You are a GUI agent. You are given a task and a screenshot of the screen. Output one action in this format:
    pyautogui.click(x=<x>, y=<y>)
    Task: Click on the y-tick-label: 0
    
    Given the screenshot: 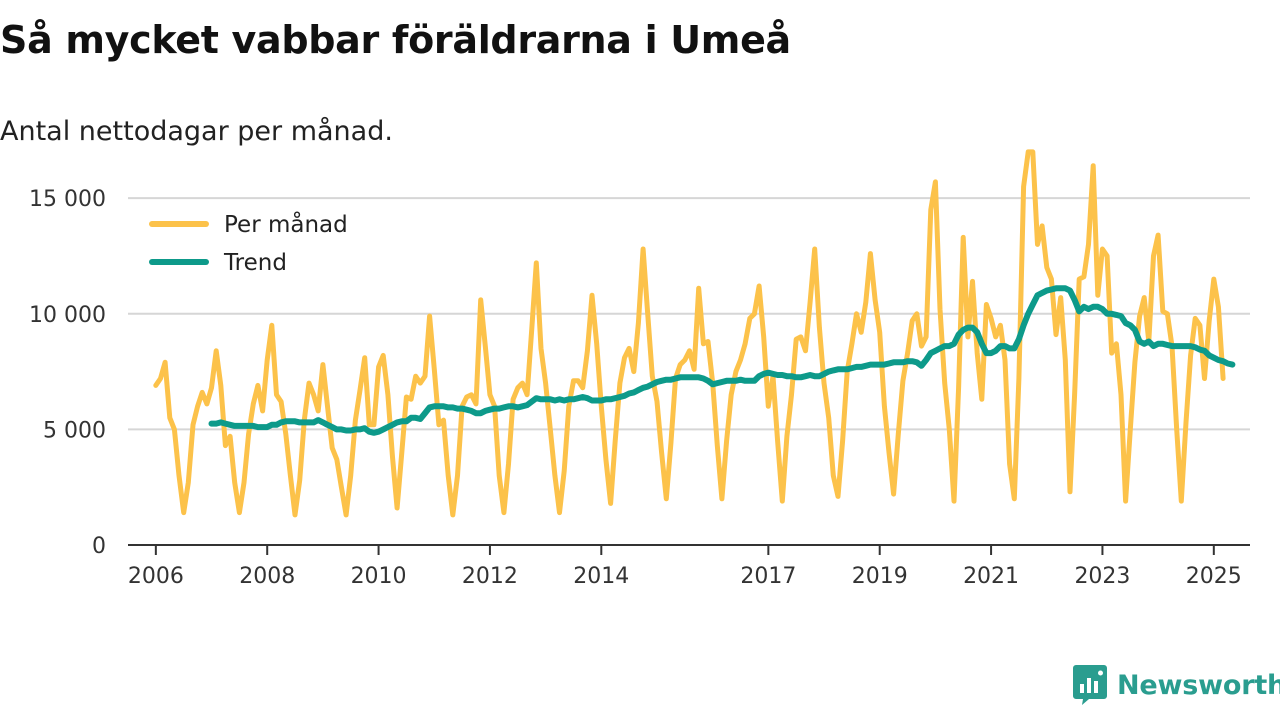 What is the action you would take?
    pyautogui.click(x=99, y=546)
    